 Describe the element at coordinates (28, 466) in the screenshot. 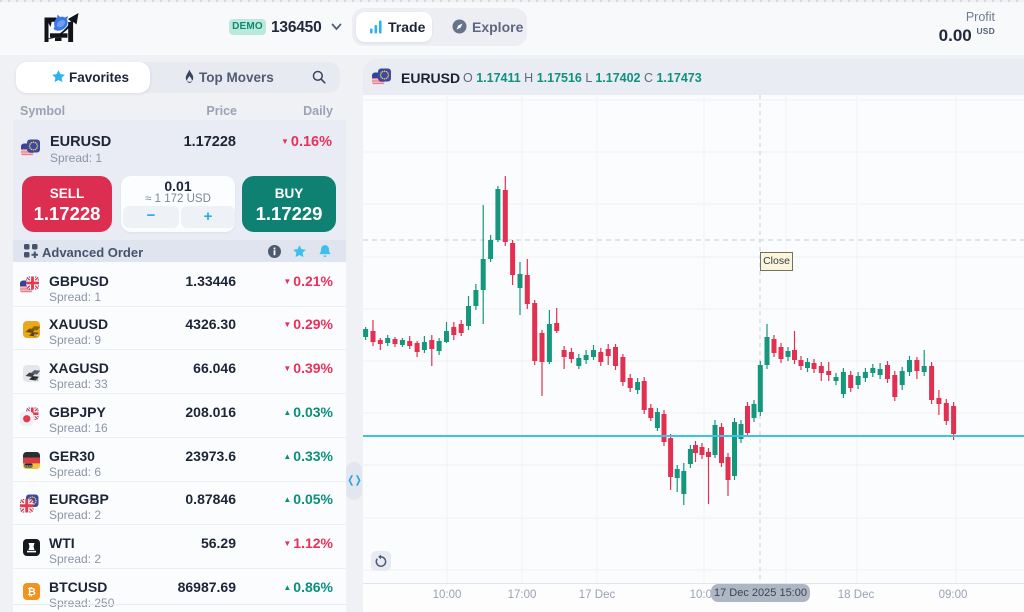

I see `svg-text: DE30` at that location.